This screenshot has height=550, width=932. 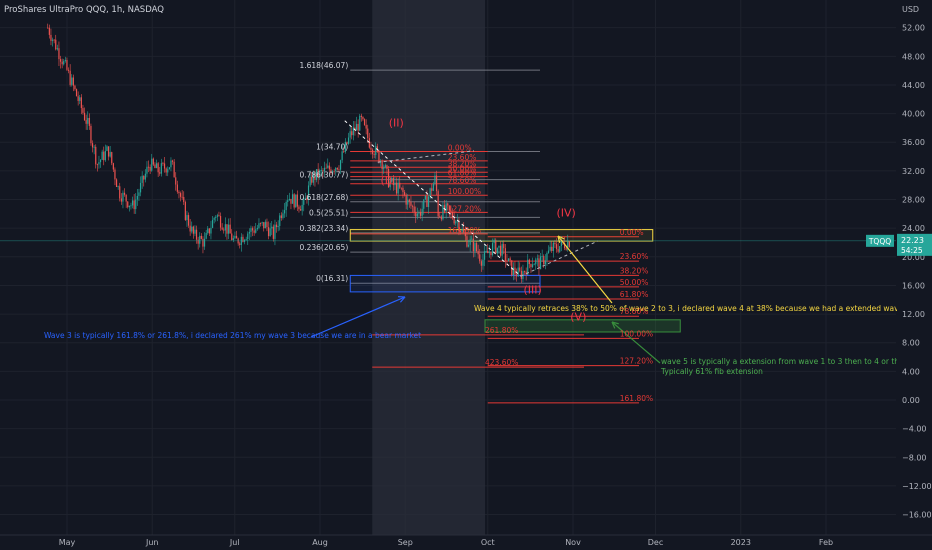 What do you see at coordinates (462, 163) in the screenshot?
I see `fib-upper-label: 38.20%` at bounding box center [462, 163].